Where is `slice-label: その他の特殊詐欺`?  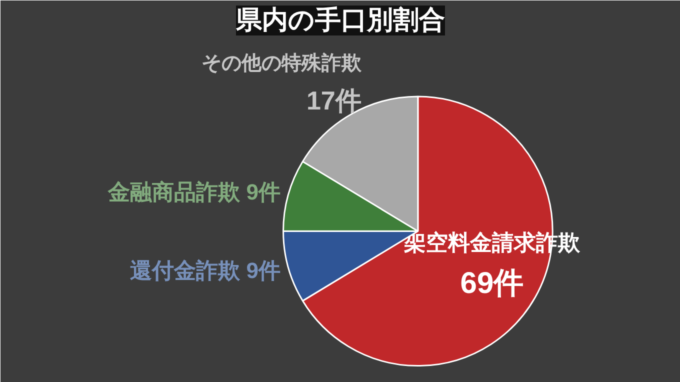 slice-label: その他の特殊詐欺 is located at coordinates (281, 62).